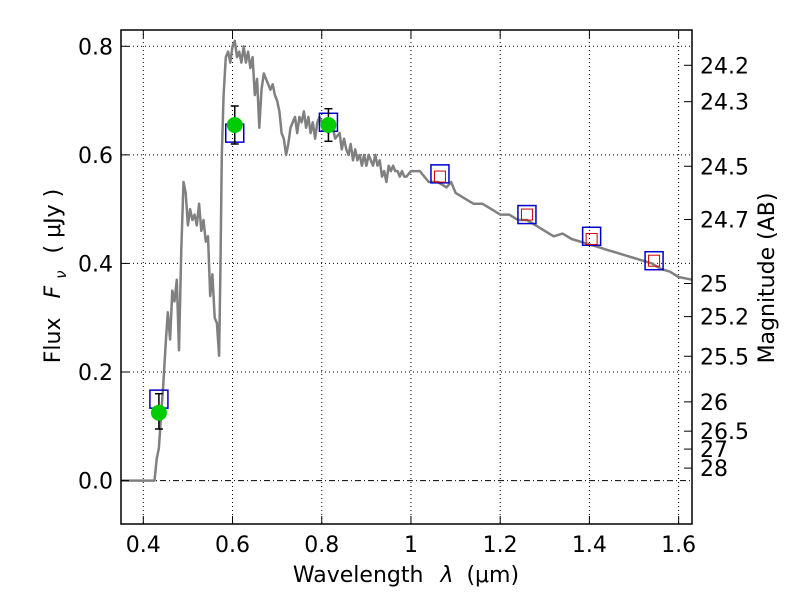 The image size is (800, 600). What do you see at coordinates (714, 469) in the screenshot?
I see `magnitude-tick-label: 28` at bounding box center [714, 469].